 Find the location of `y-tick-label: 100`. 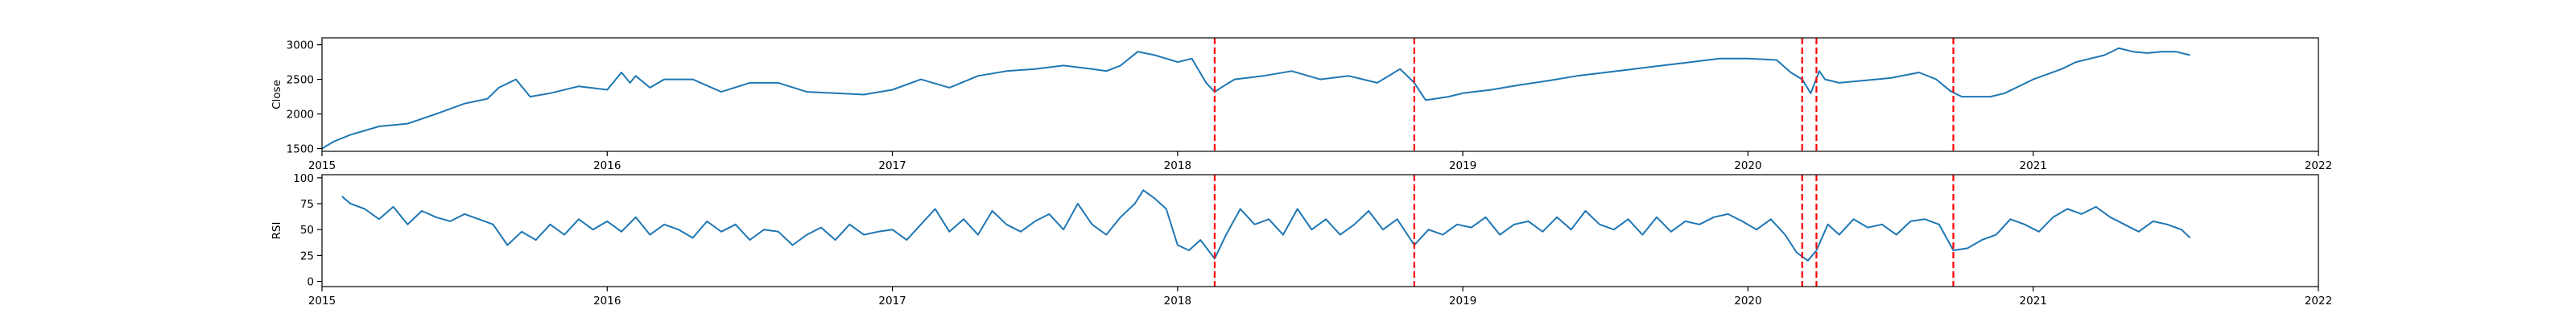

y-tick-label: 100 is located at coordinates (303, 178).